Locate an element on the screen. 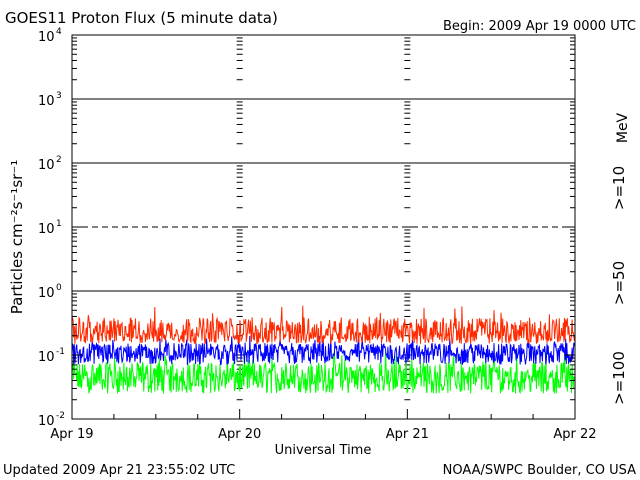 The image size is (640, 480). y-tick-label: 10 -1 is located at coordinates (51, 356).